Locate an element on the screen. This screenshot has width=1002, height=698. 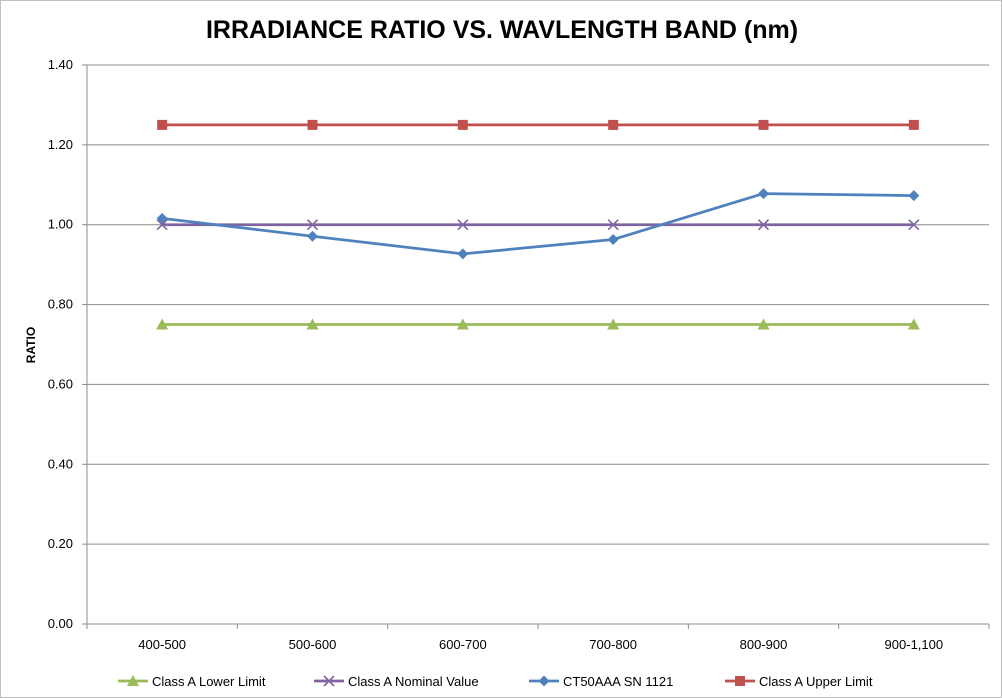
y-tick-label: 0.00 is located at coordinates (60, 623).